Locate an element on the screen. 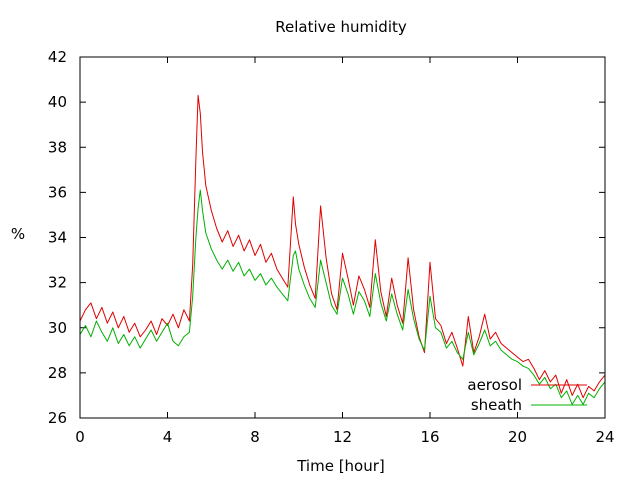 The width and height of the screenshot is (640, 480). y-tick-label: 38 is located at coordinates (57, 147).